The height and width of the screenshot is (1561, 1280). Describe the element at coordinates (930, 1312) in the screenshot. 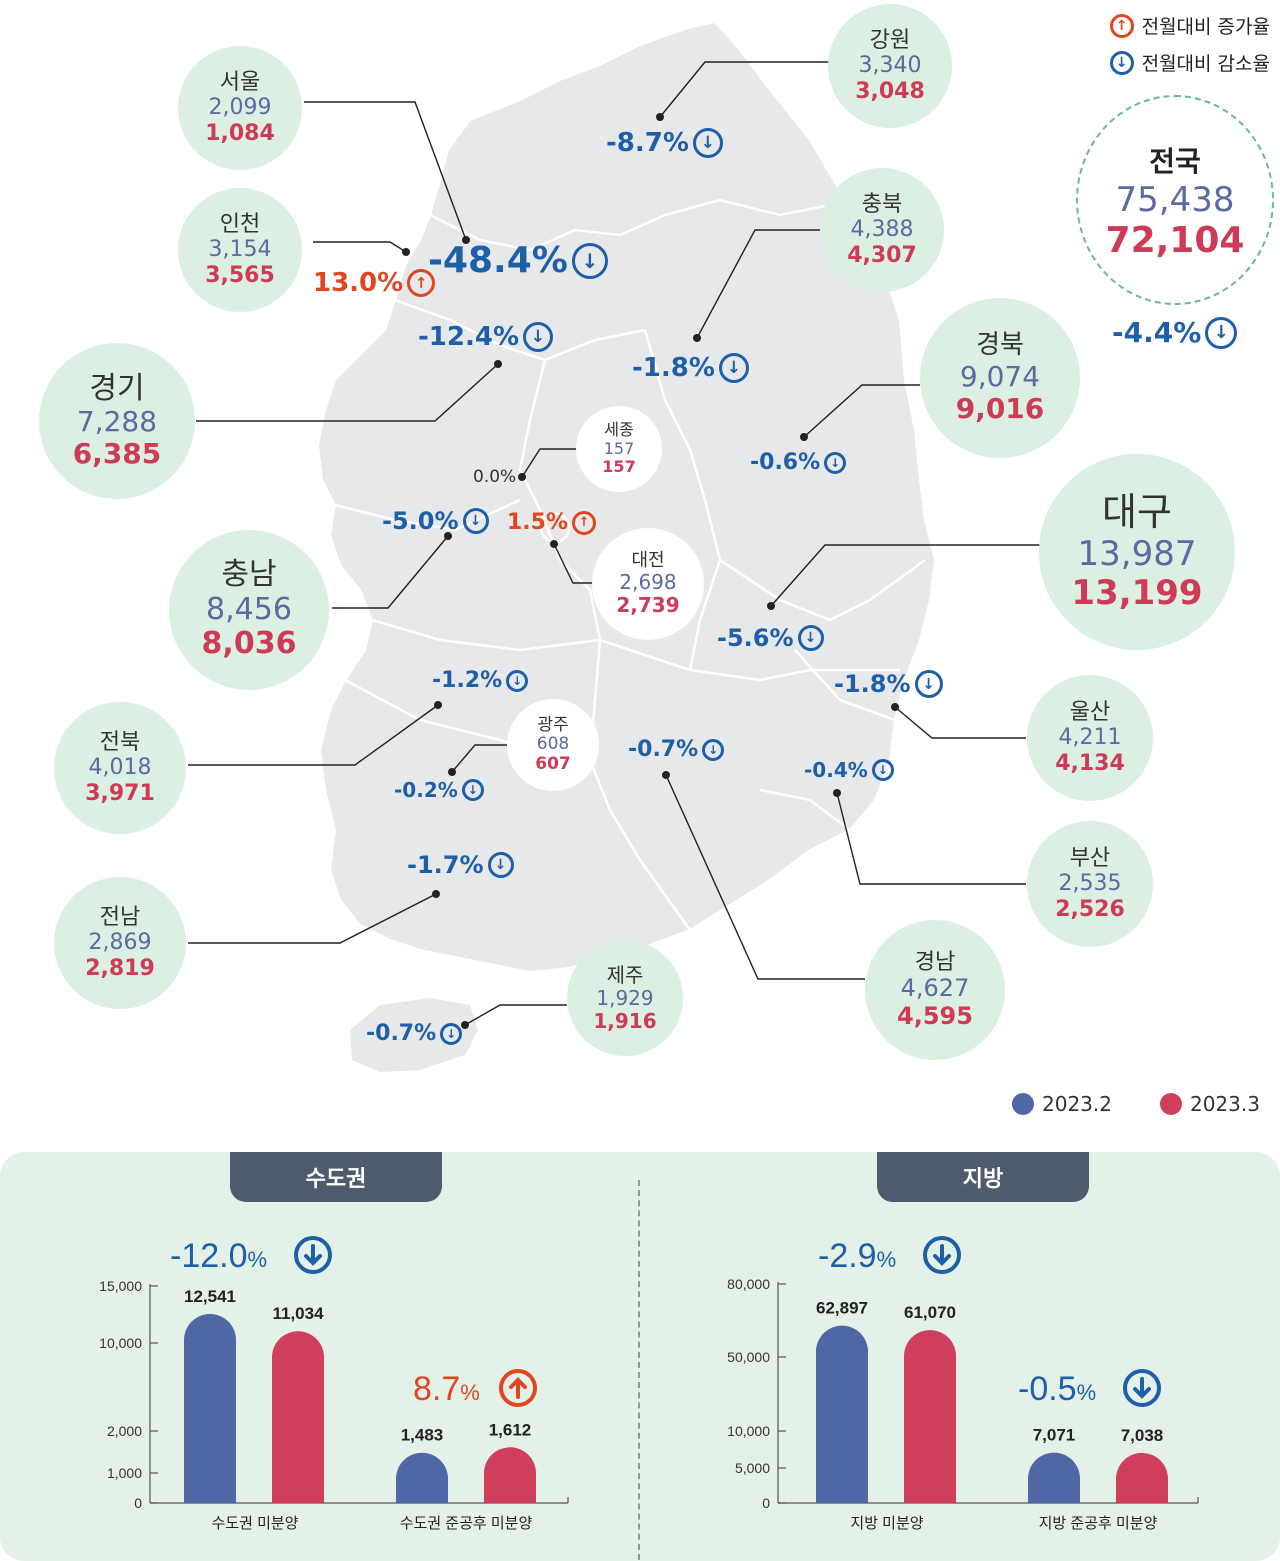

I see `bar-value-label: 61,070` at that location.